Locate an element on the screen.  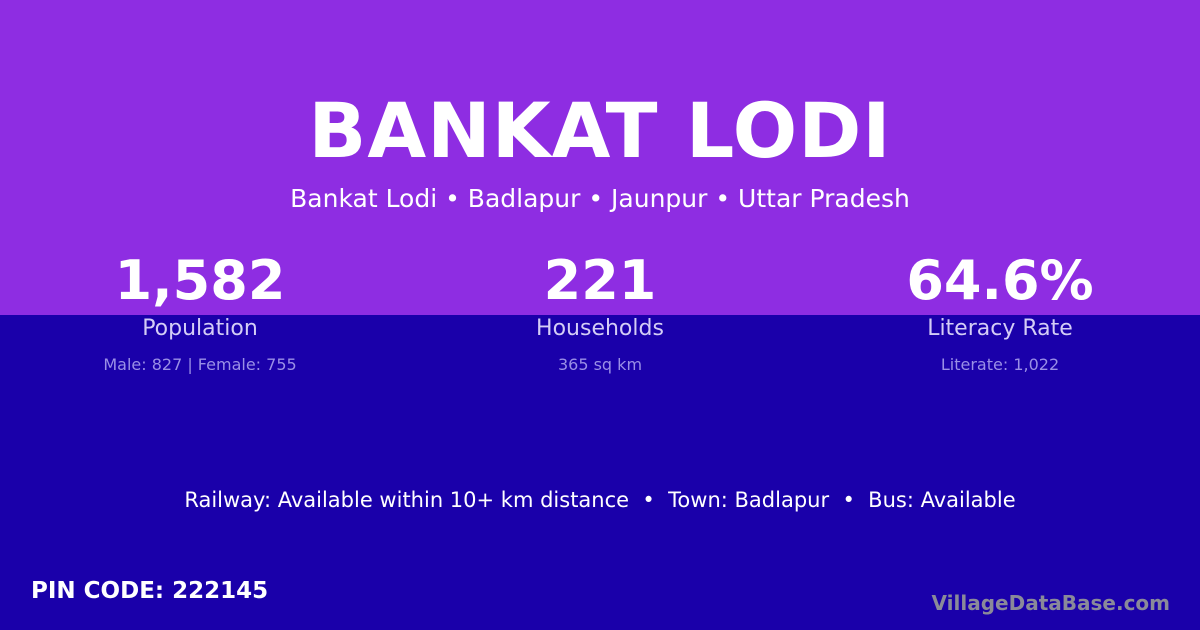
stat-value: 221 is located at coordinates (600, 280).